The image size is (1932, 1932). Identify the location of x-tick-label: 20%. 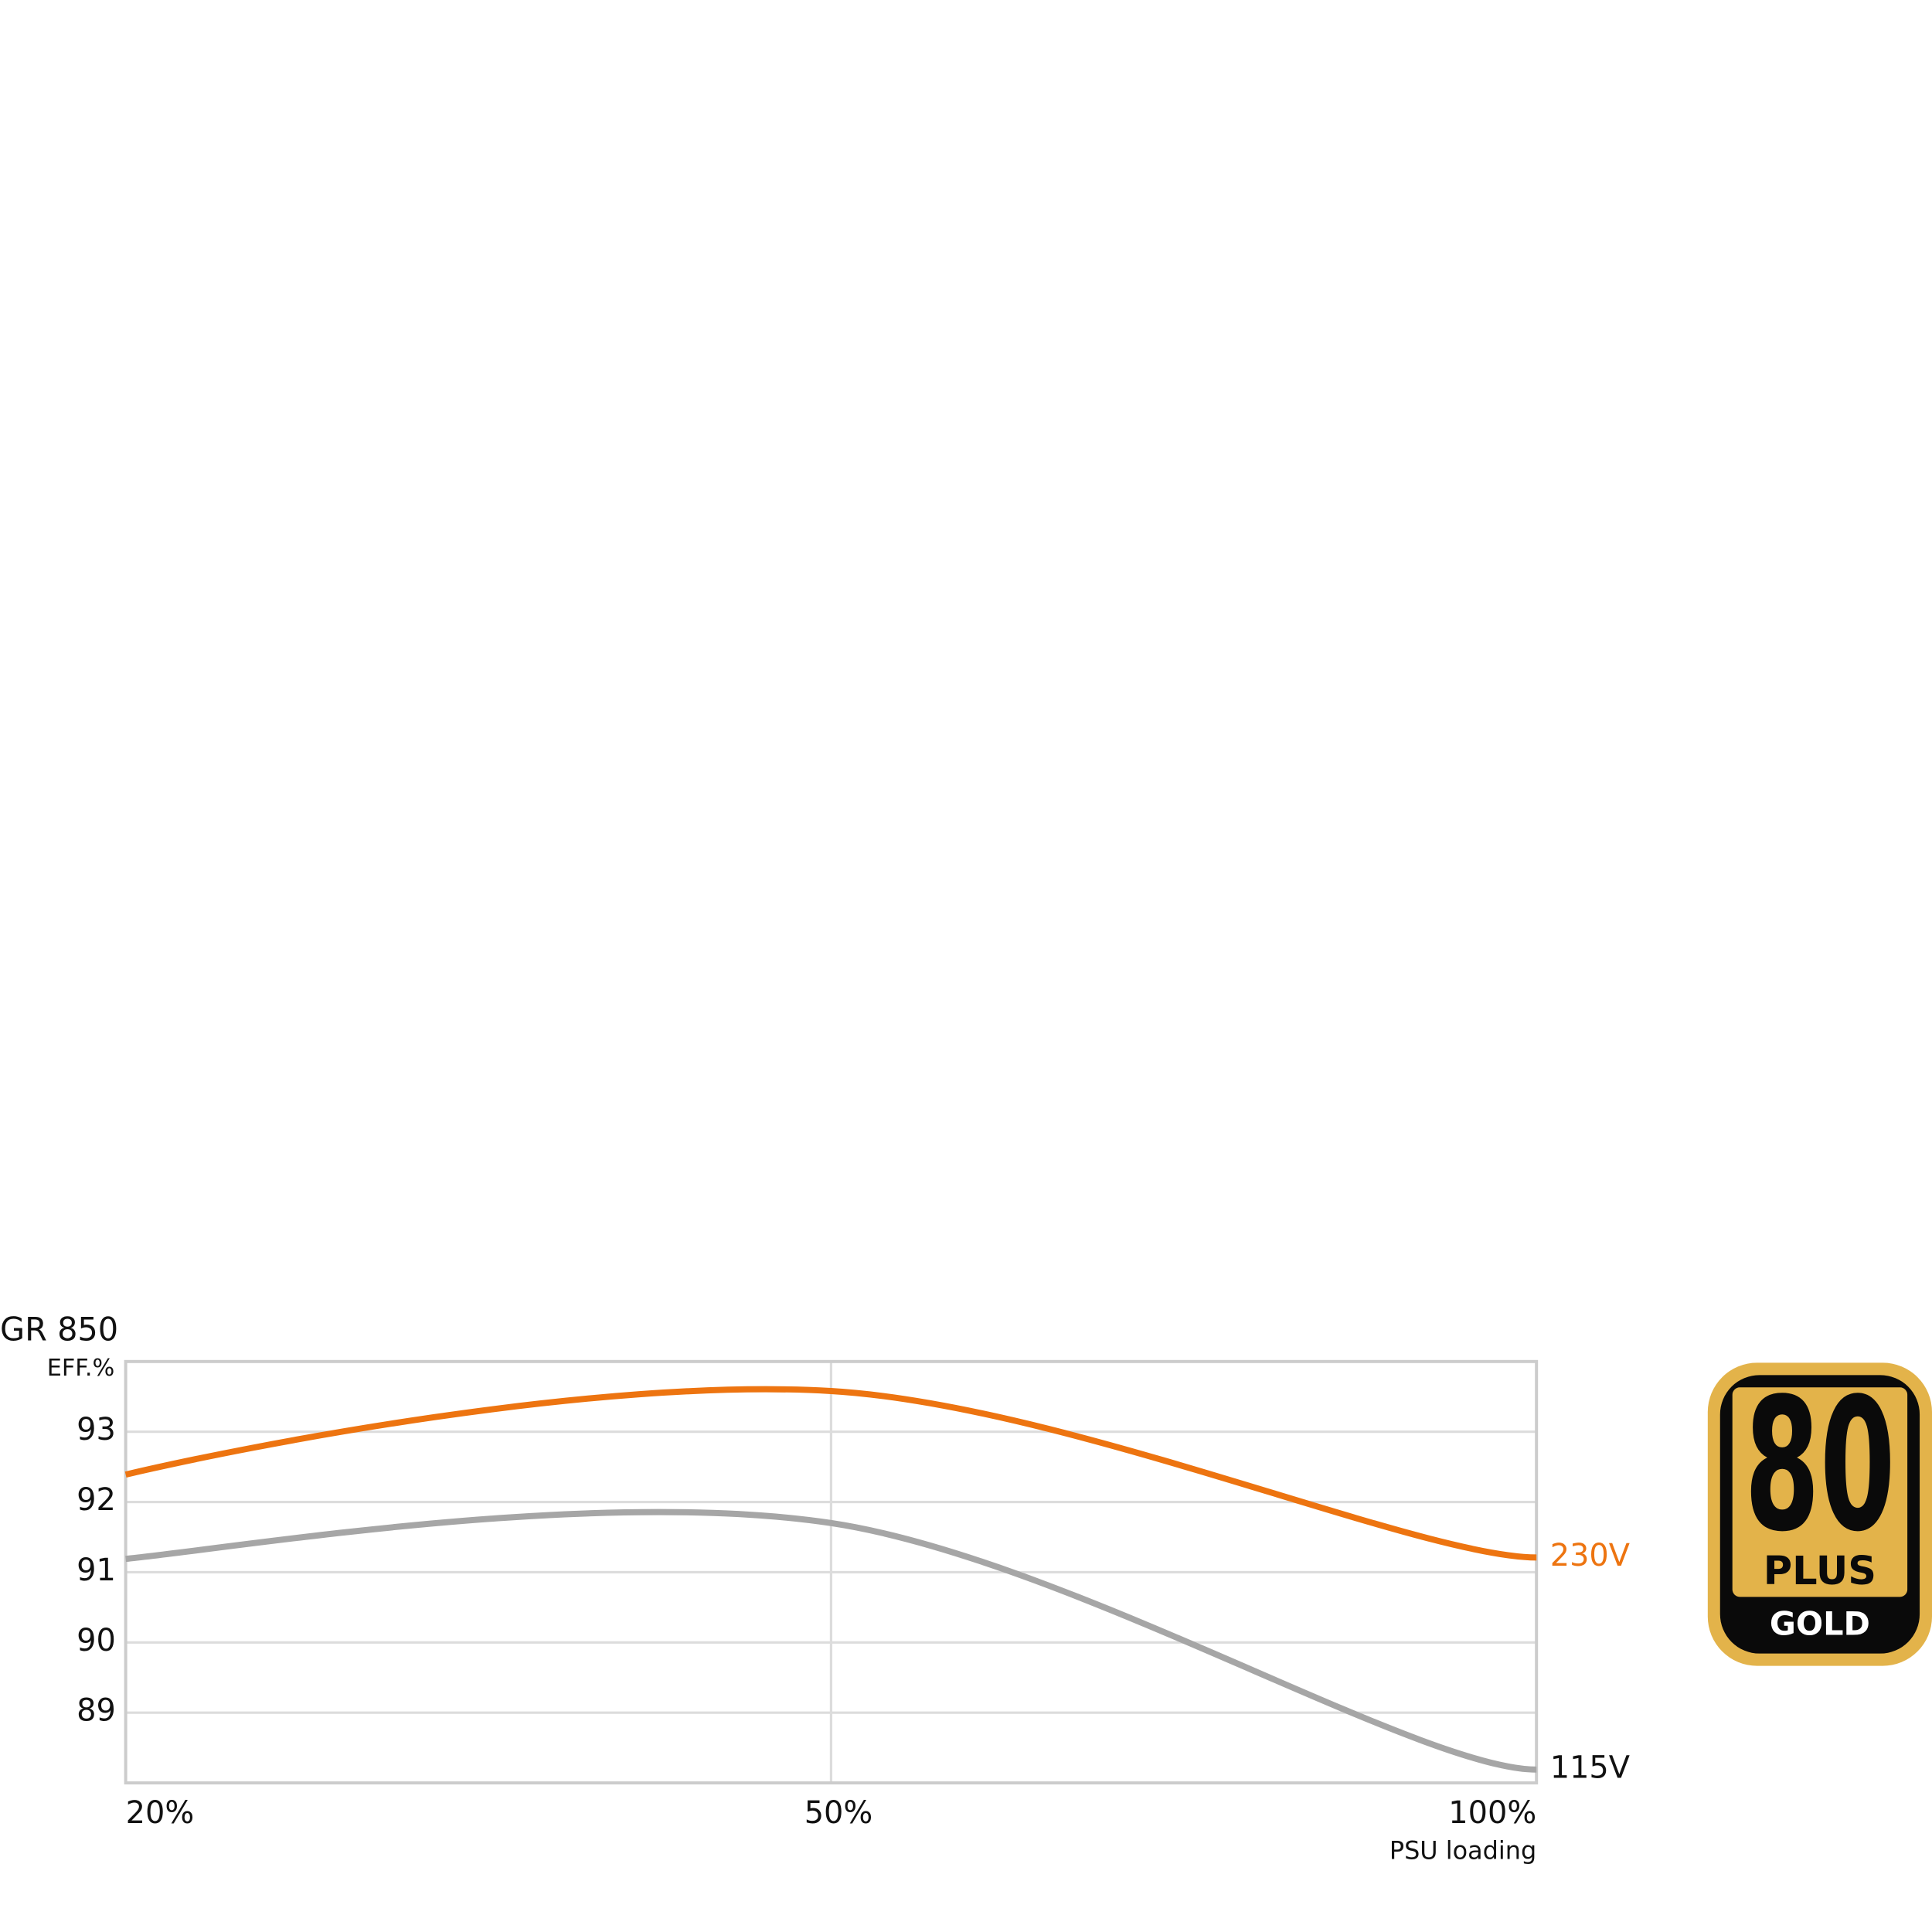
(160, 1813).